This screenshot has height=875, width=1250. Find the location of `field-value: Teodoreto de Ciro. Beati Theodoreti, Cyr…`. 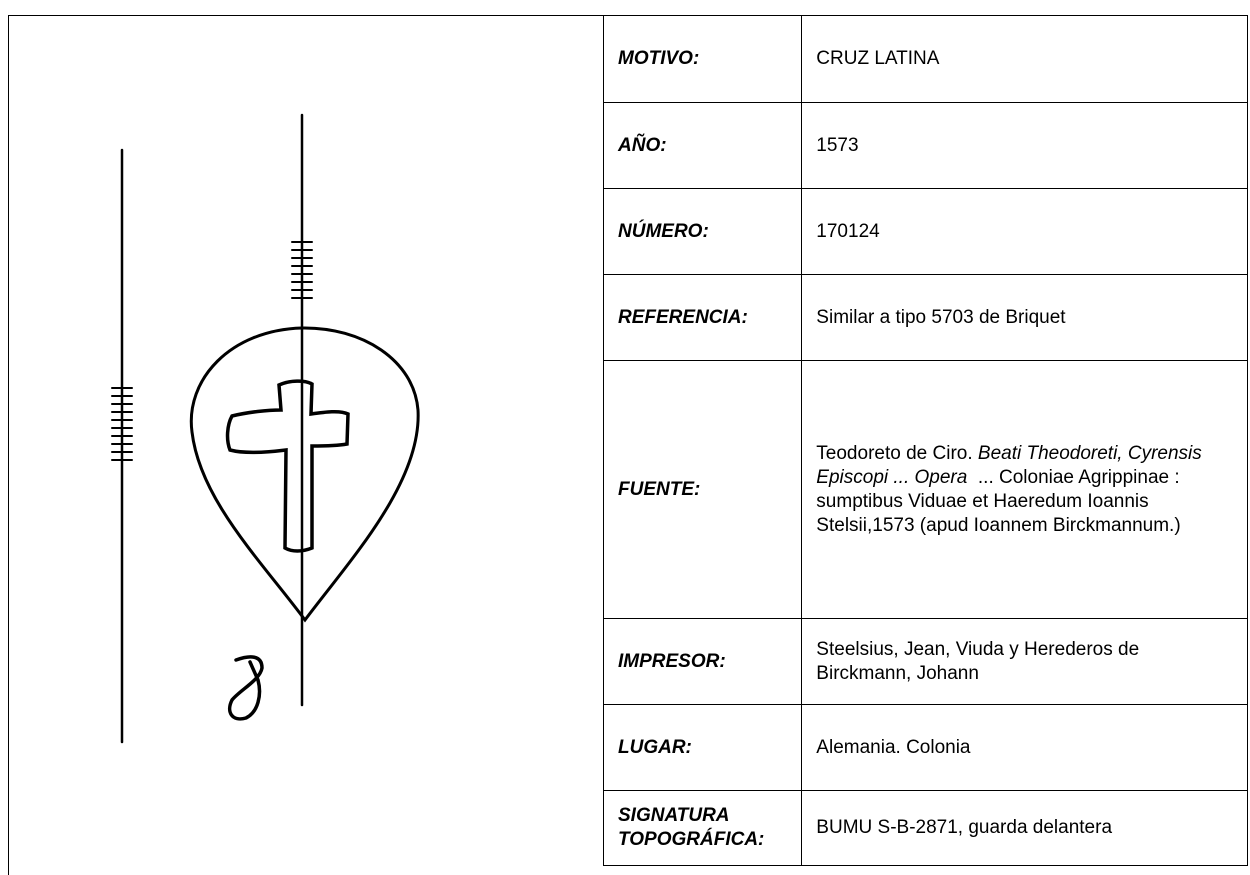

field-value: Teodoreto de Ciro. Beati Theodoreti, Cyr… is located at coordinates (1024, 489).